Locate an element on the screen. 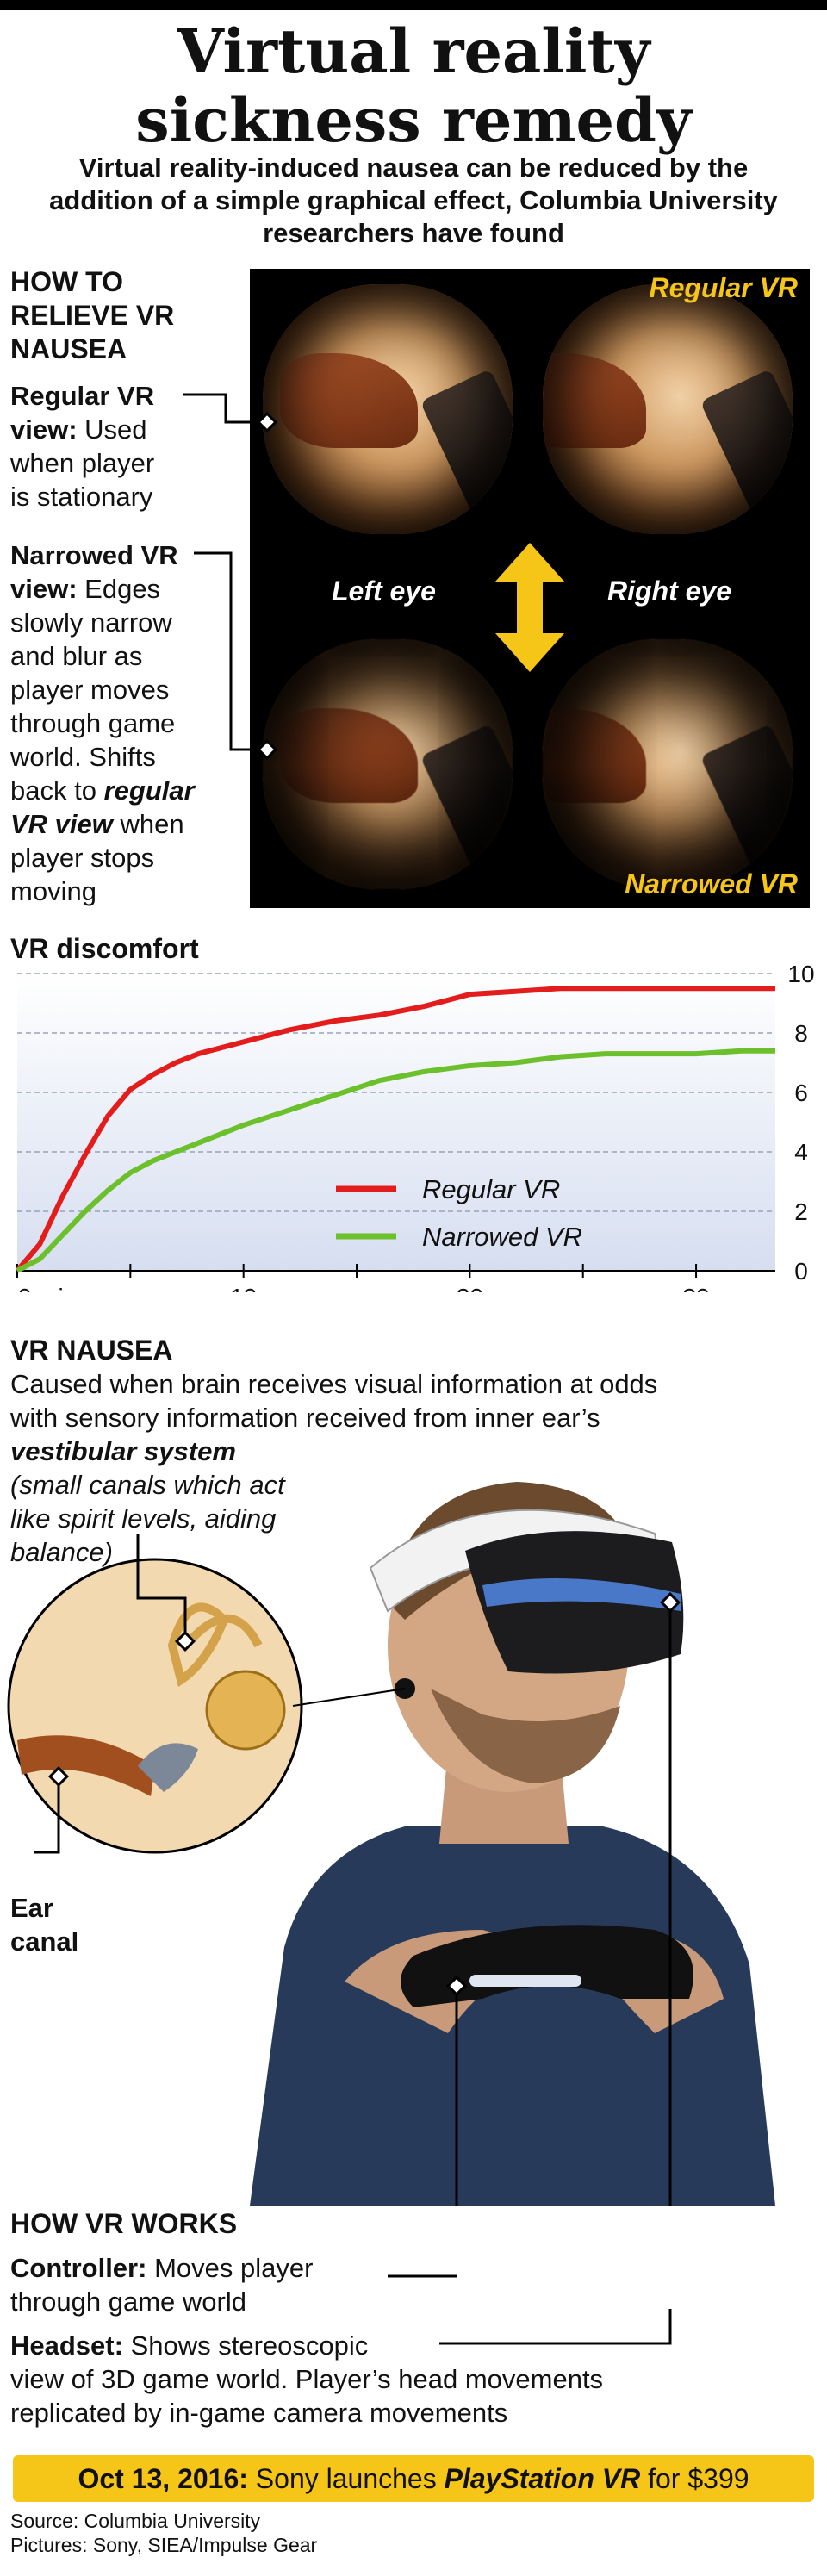 The image size is (827, 2576). regular-right-eye-lens is located at coordinates (668, 409).